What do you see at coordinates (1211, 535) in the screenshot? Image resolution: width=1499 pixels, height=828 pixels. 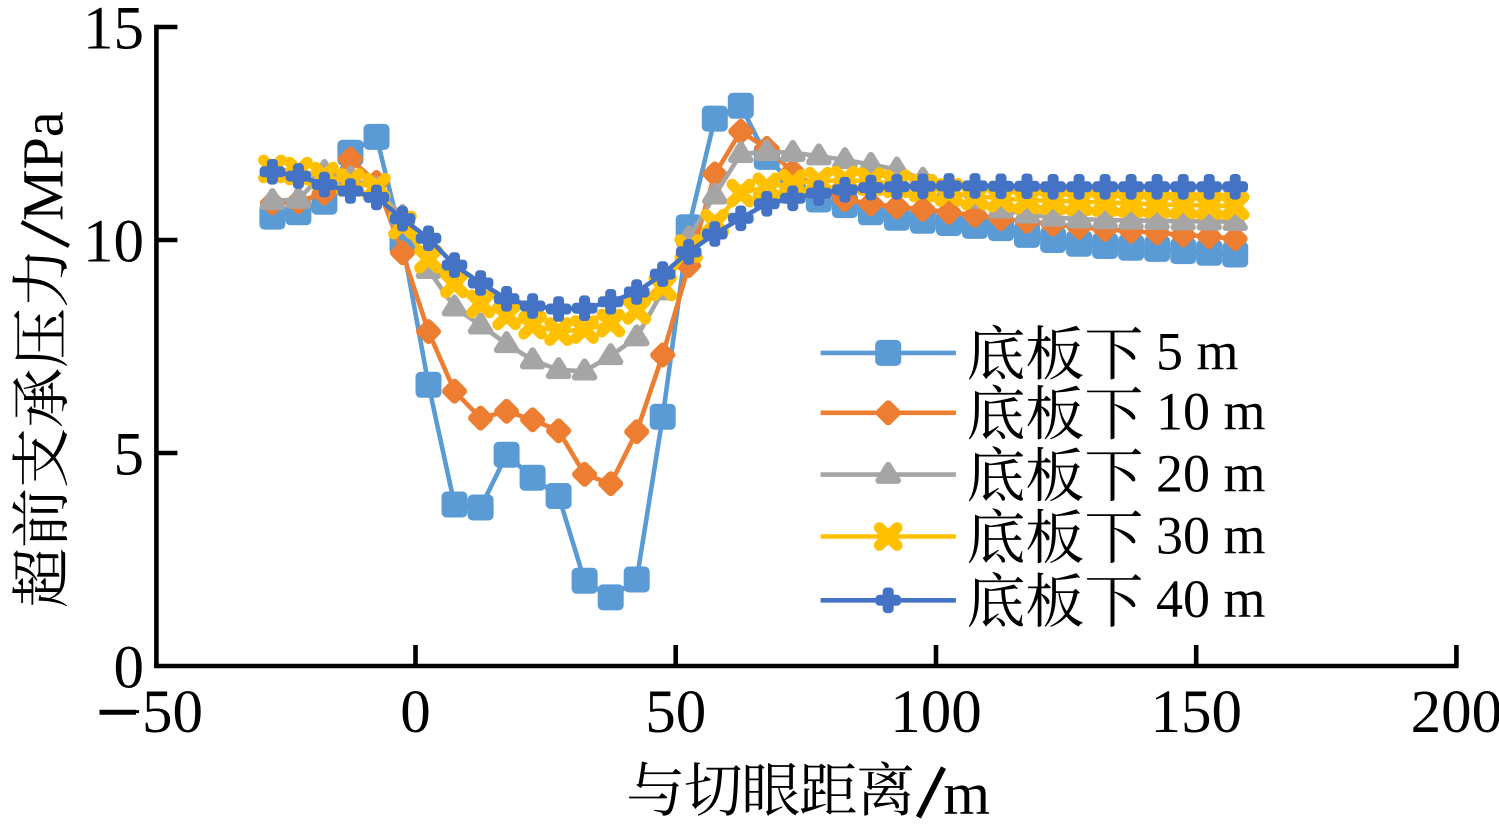 I see `svg-text: 30 m` at bounding box center [1211, 535].